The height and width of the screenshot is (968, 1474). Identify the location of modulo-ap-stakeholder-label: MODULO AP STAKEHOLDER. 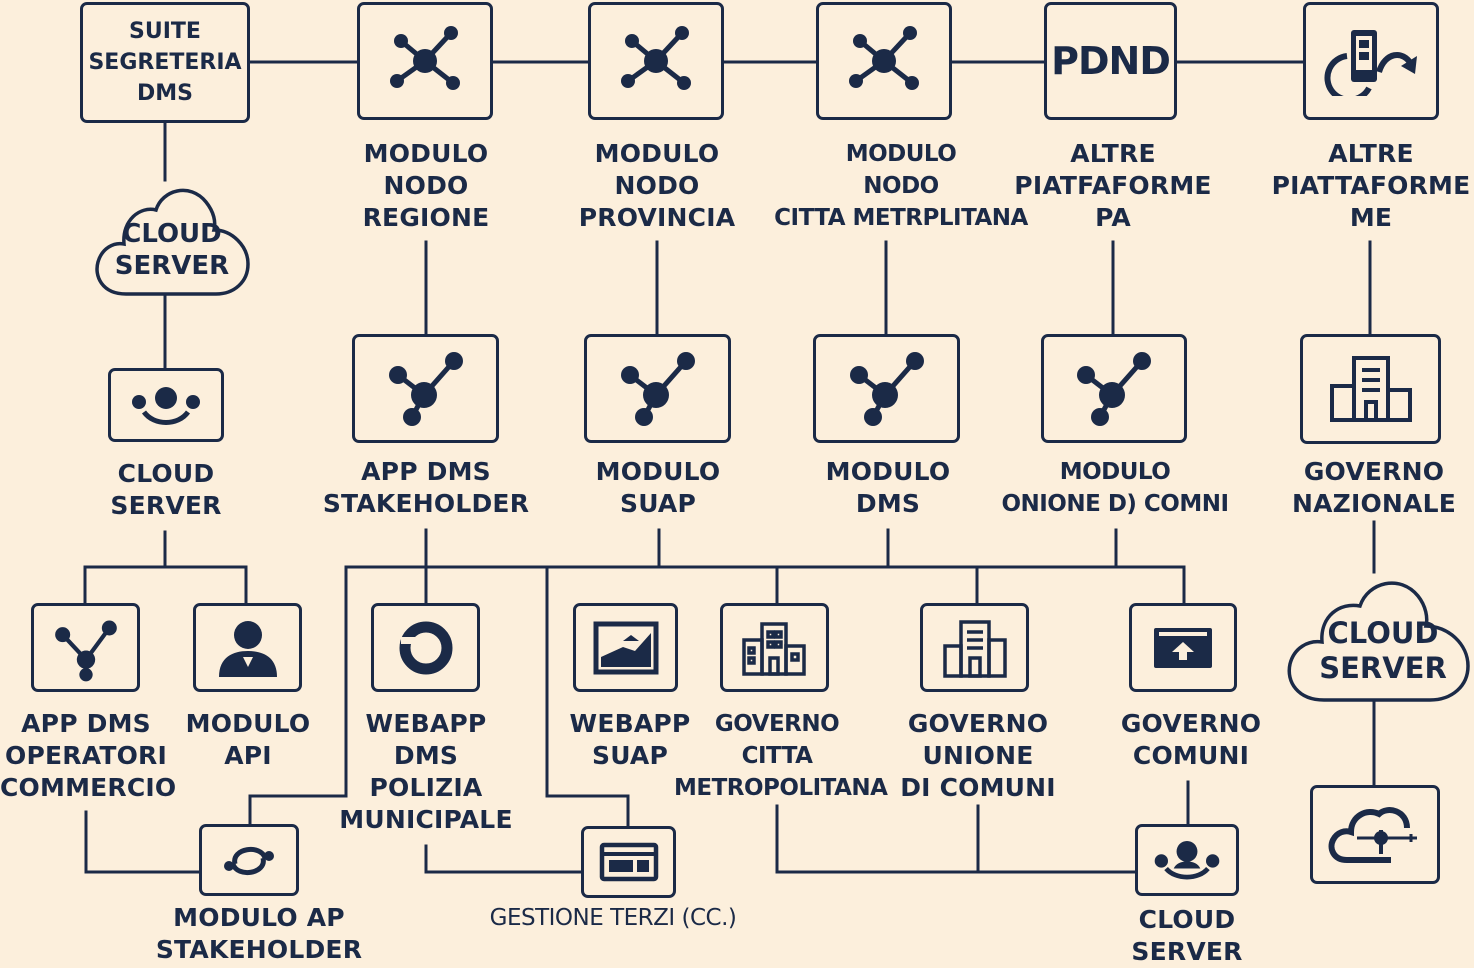
(259, 933).